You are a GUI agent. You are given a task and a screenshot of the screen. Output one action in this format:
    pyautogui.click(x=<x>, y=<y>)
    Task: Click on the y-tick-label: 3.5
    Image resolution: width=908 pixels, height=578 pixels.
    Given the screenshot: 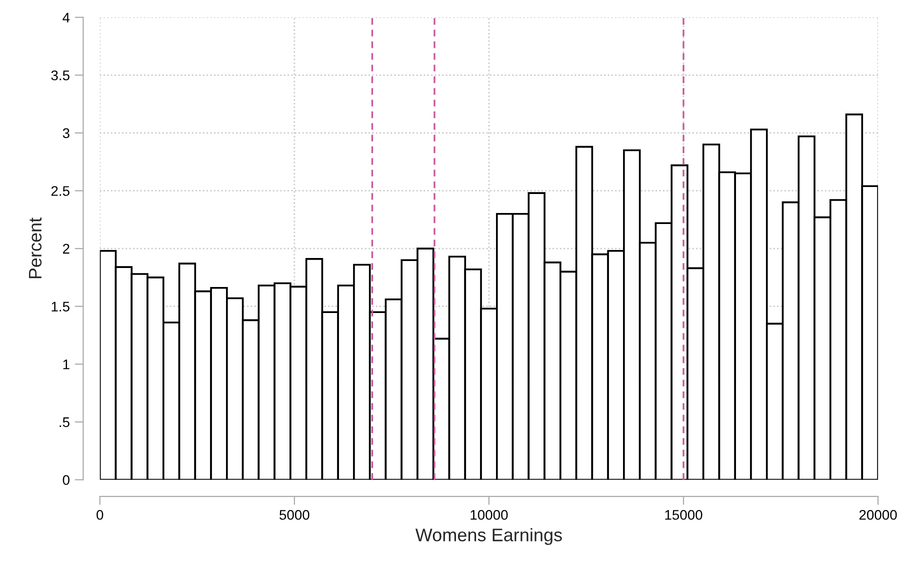 What is the action you would take?
    pyautogui.click(x=60, y=75)
    